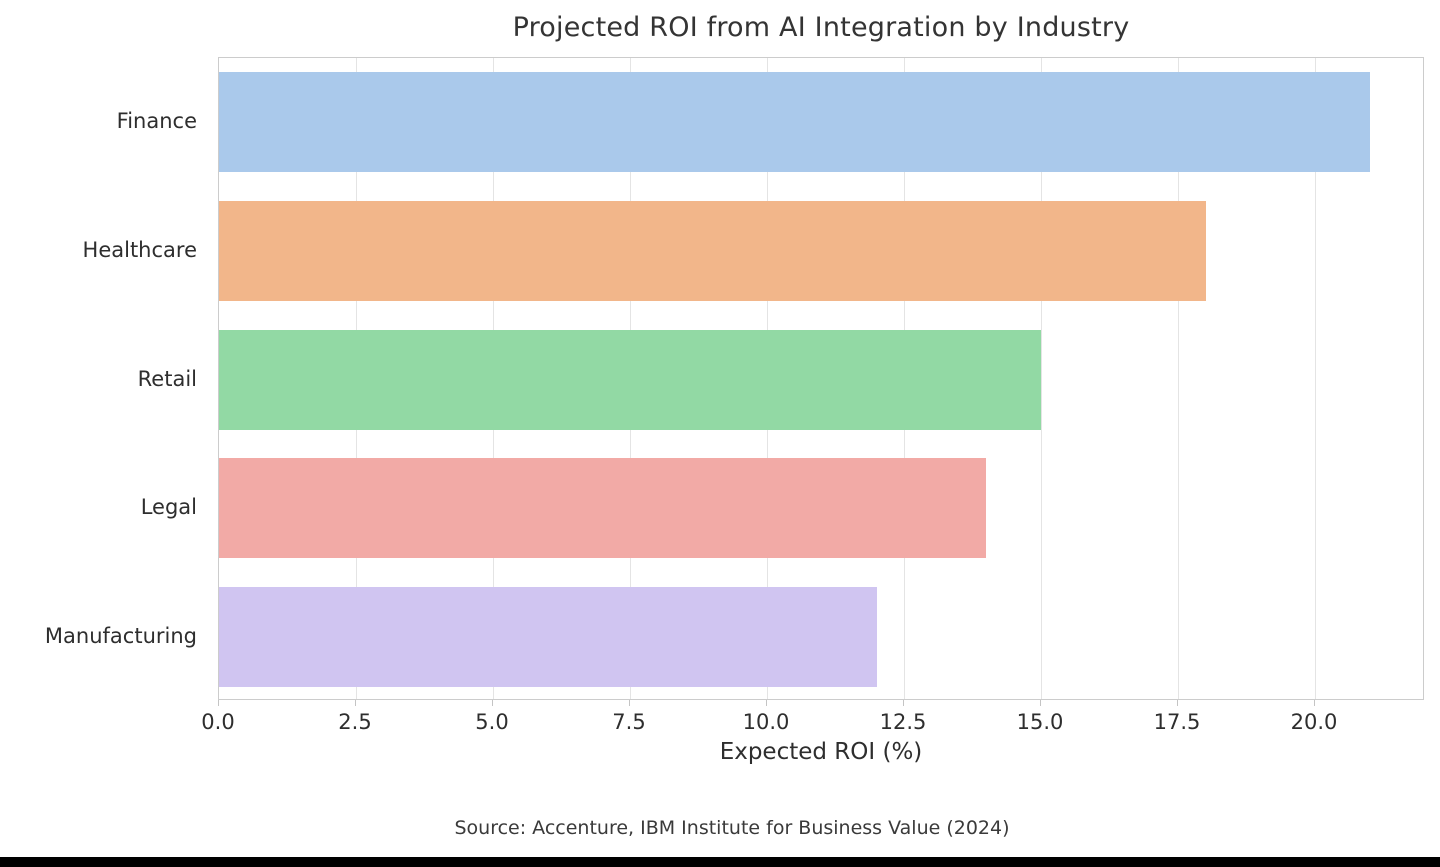  Describe the element at coordinates (712, 251) in the screenshot. I see `bar-healthcare` at that location.